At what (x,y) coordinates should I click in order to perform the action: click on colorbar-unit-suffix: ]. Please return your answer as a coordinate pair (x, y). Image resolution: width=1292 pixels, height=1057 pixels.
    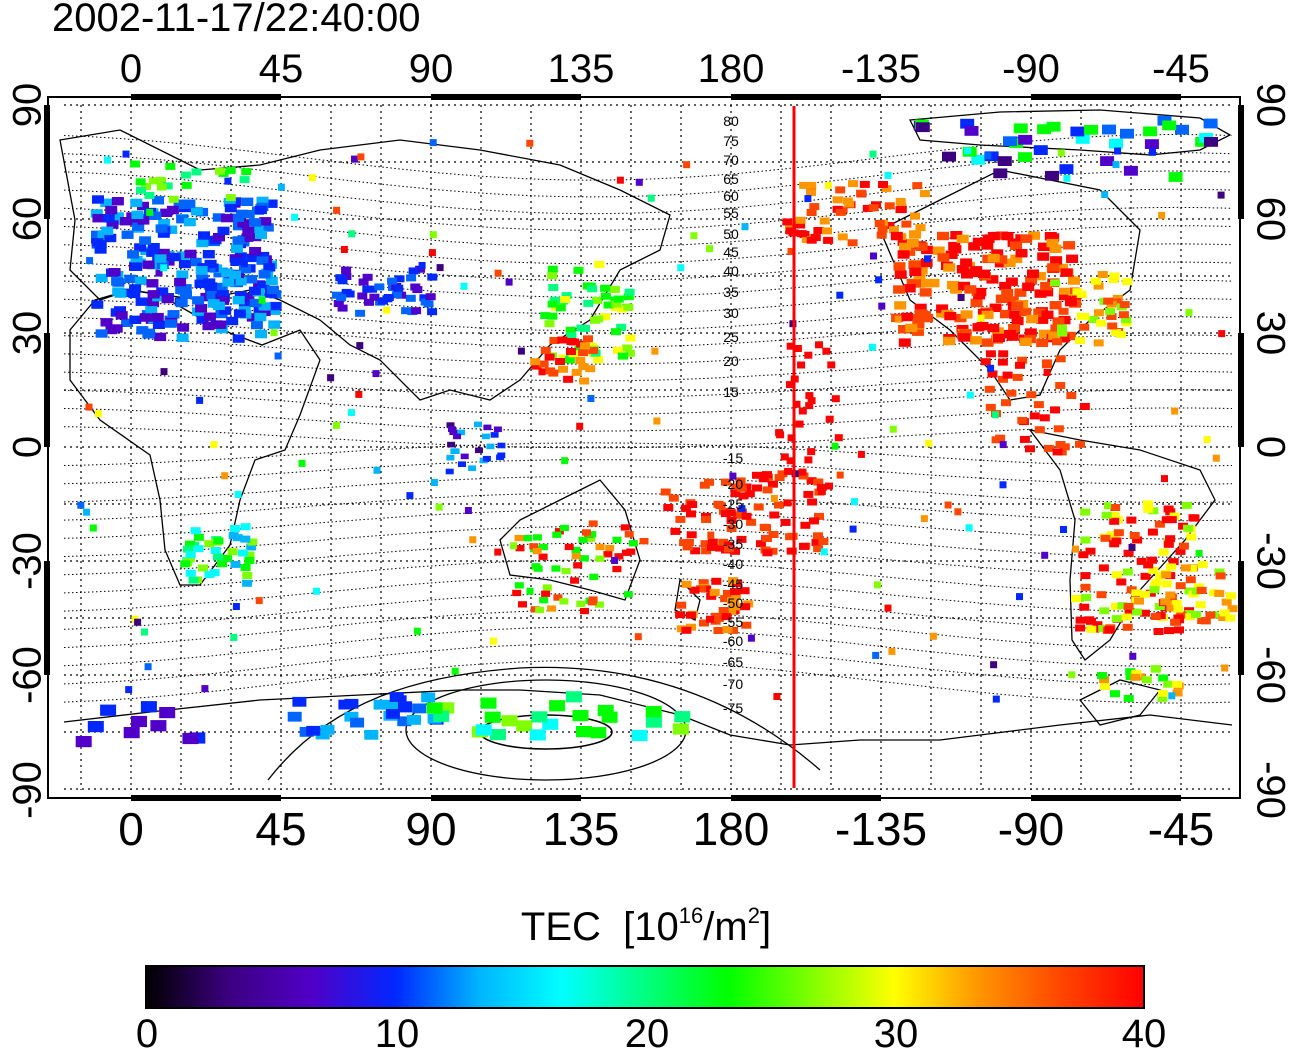
    Looking at the image, I should click on (765, 927).